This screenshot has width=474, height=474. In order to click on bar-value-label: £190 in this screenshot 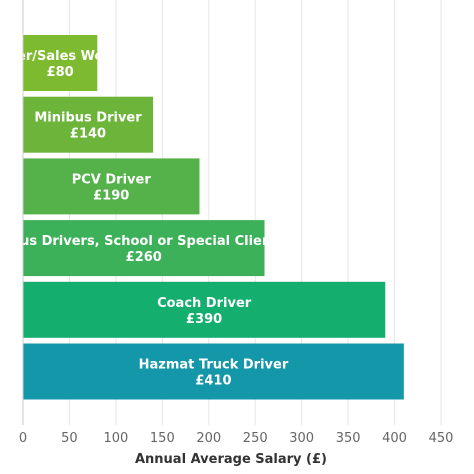, I will do `click(111, 195)`.